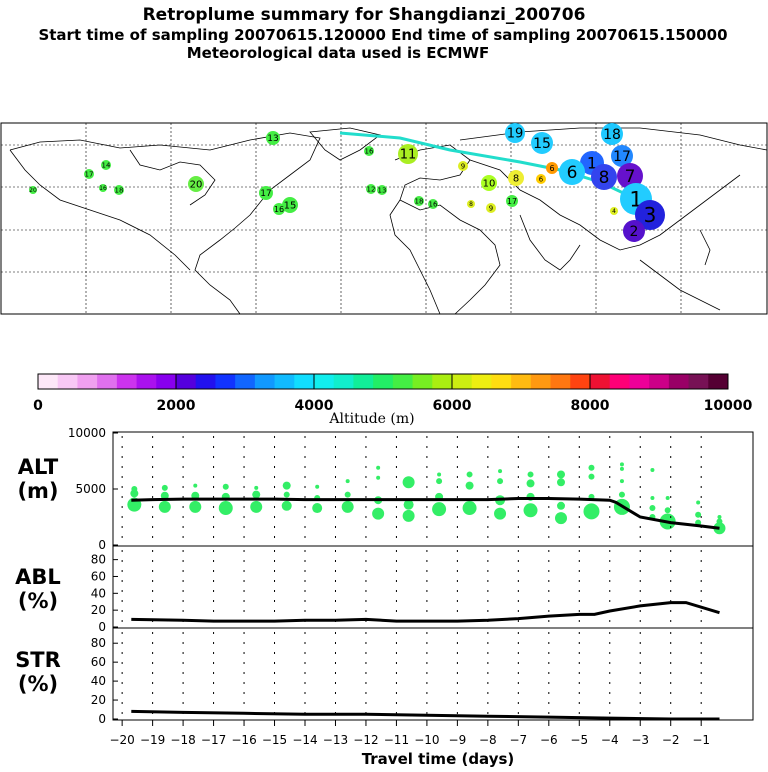 The height and width of the screenshot is (772, 768). What do you see at coordinates (304, 740) in the screenshot?
I see `x-tick-label: −14` at bounding box center [304, 740].